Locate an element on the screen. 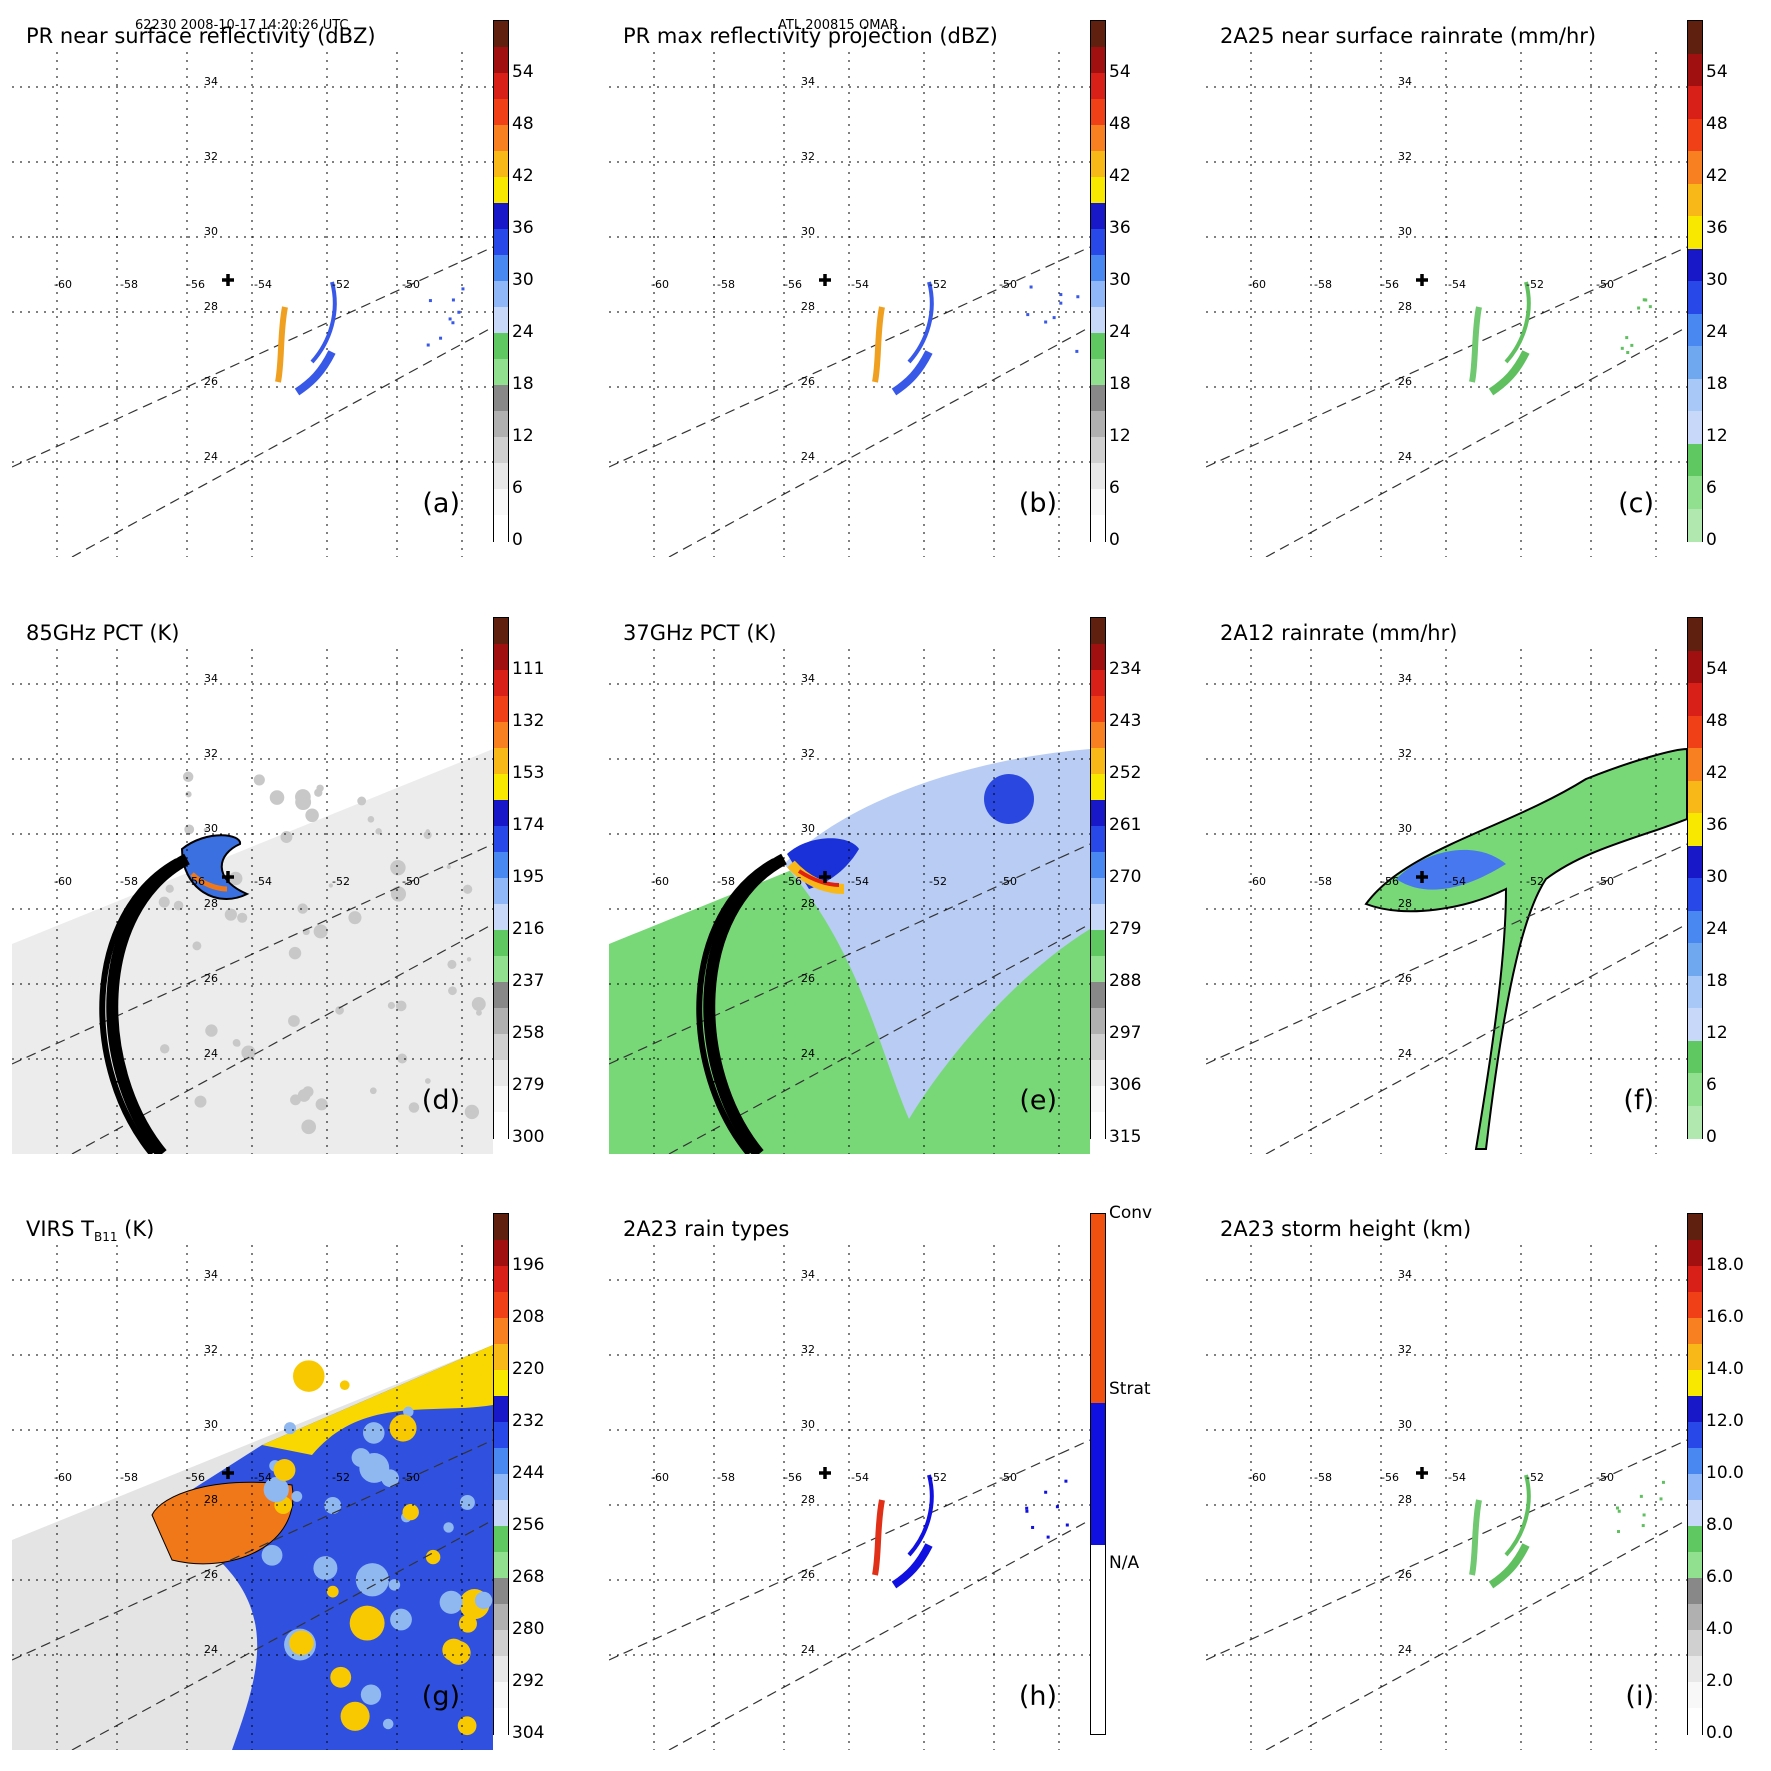  lon-label: -50 is located at coordinates (411, 1477).